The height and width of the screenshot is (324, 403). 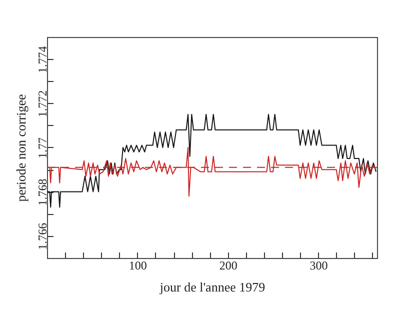 What do you see at coordinates (43, 60) in the screenshot?
I see `y-tick-label: 1.774` at bounding box center [43, 60].